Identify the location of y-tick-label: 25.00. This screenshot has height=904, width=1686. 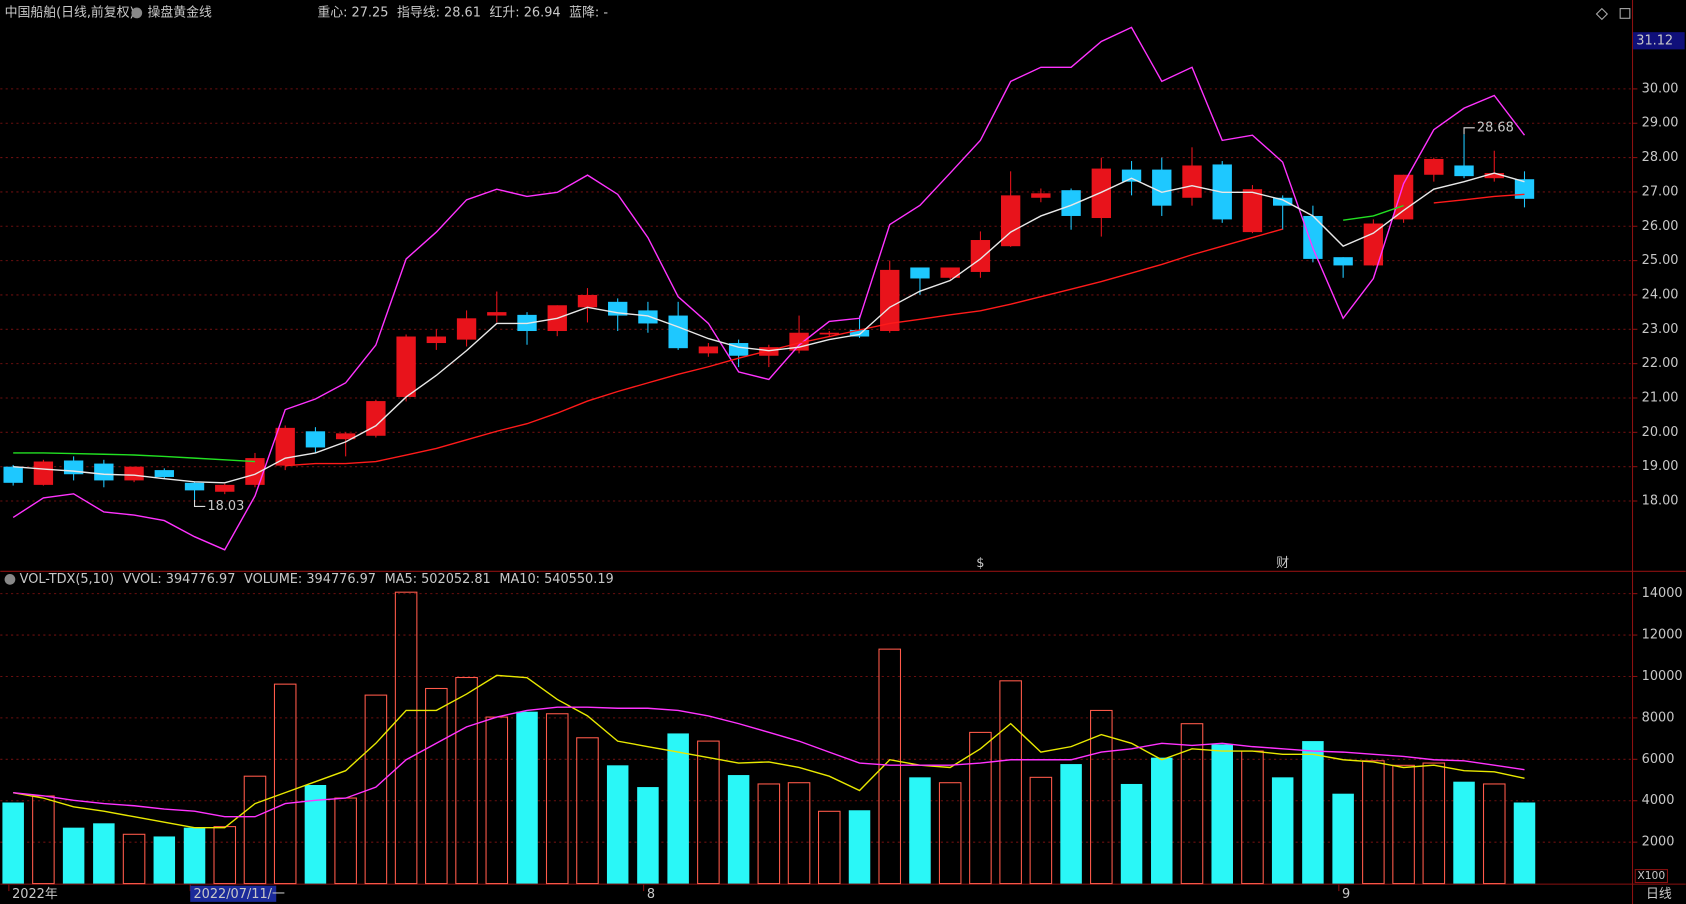
(1660, 260).